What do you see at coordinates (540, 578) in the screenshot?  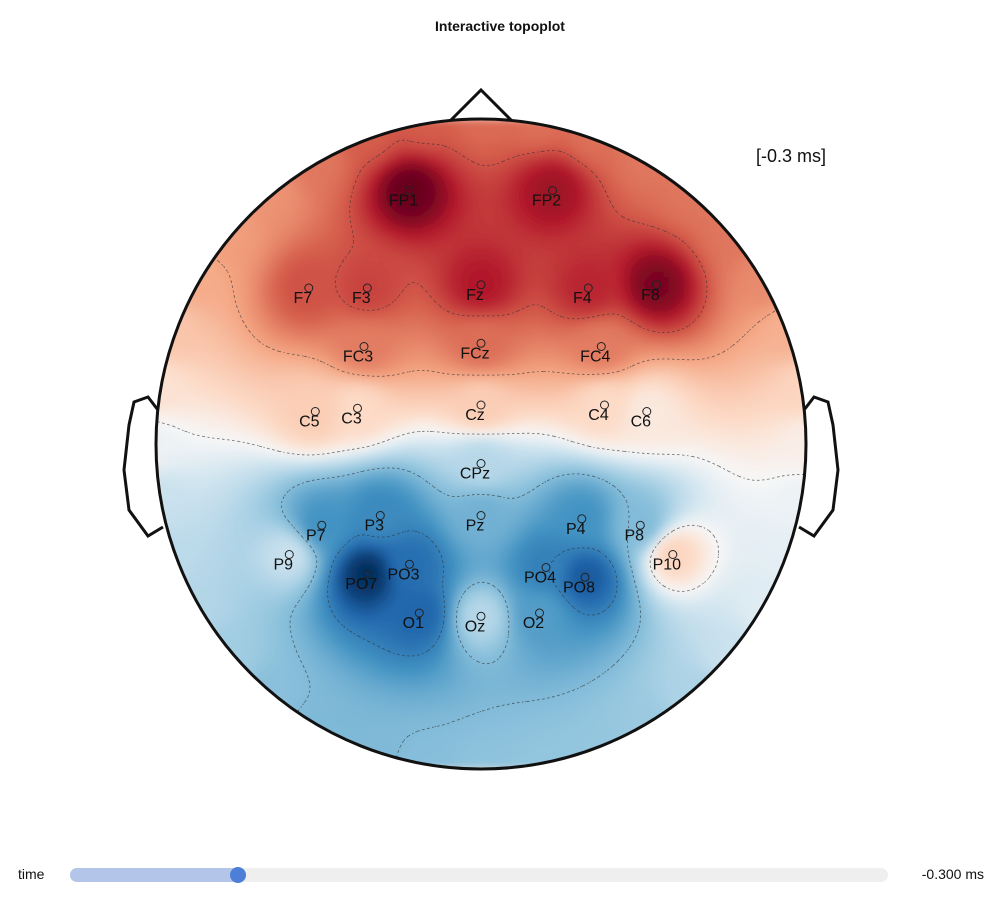 I see `electrode-po4-label: PO4` at bounding box center [540, 578].